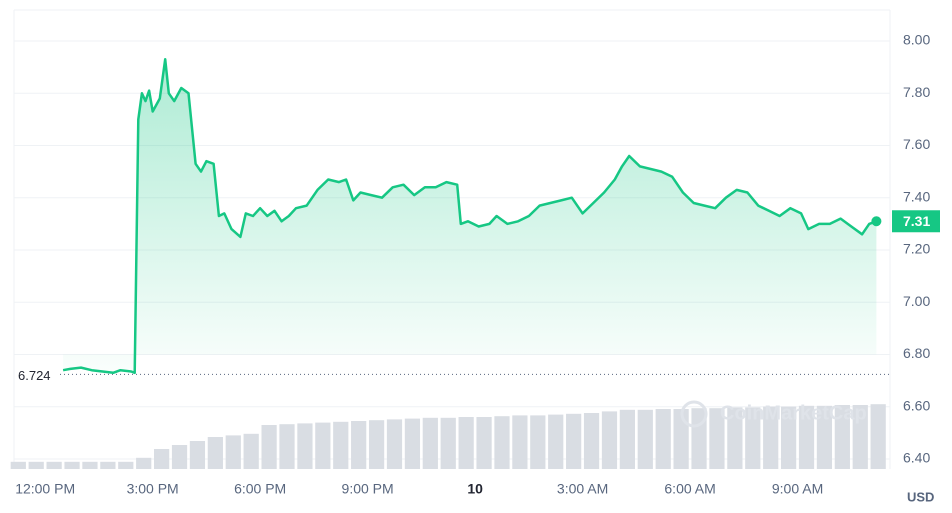  Describe the element at coordinates (582, 489) in the screenshot. I see `x-tick-label: 3:00 AM` at that location.